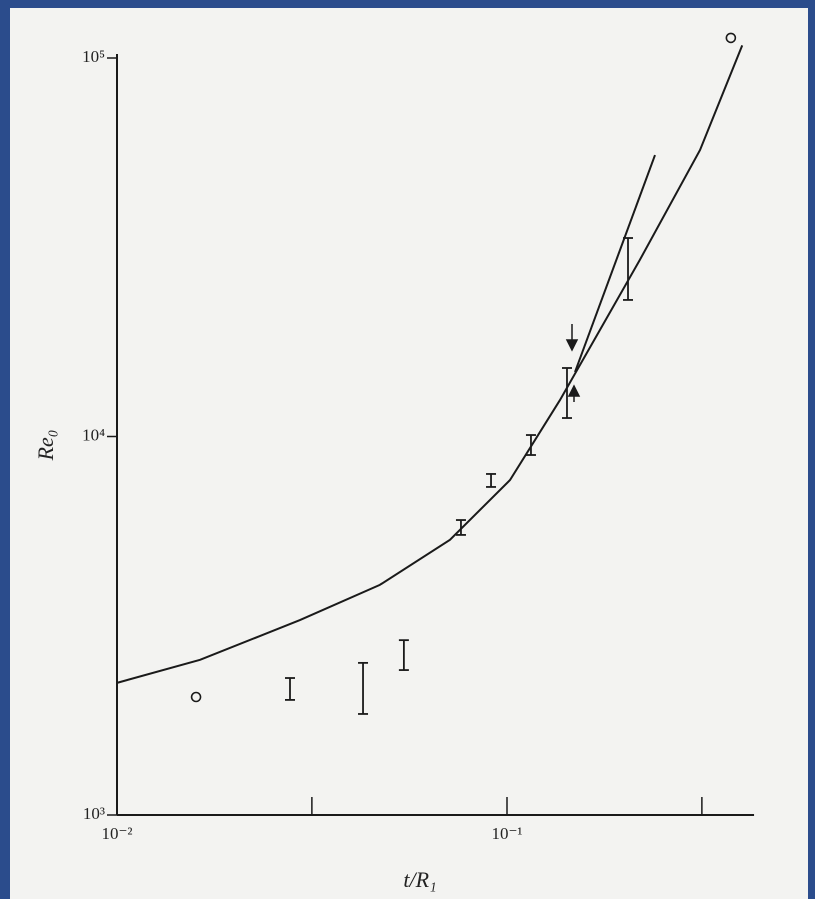 This screenshot has width=815, height=899. Describe the element at coordinates (45, 446) in the screenshot. I see `y-axis-title: Re₀` at that location.